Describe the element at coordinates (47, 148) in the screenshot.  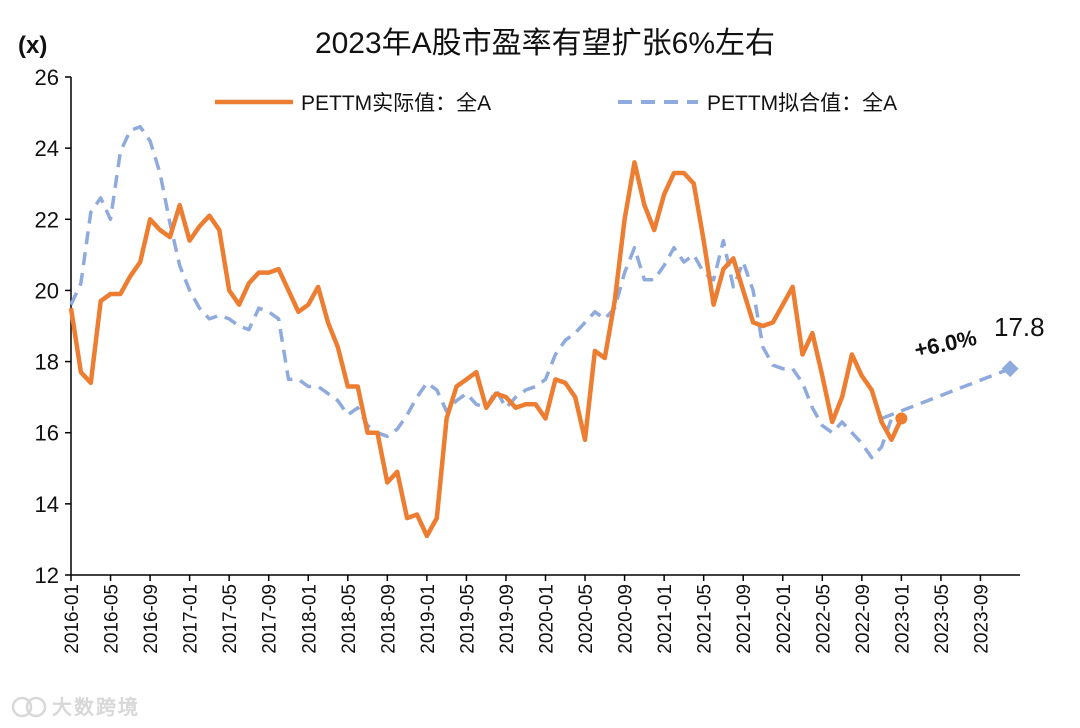
I see `y-tick-label: 24` at that location.